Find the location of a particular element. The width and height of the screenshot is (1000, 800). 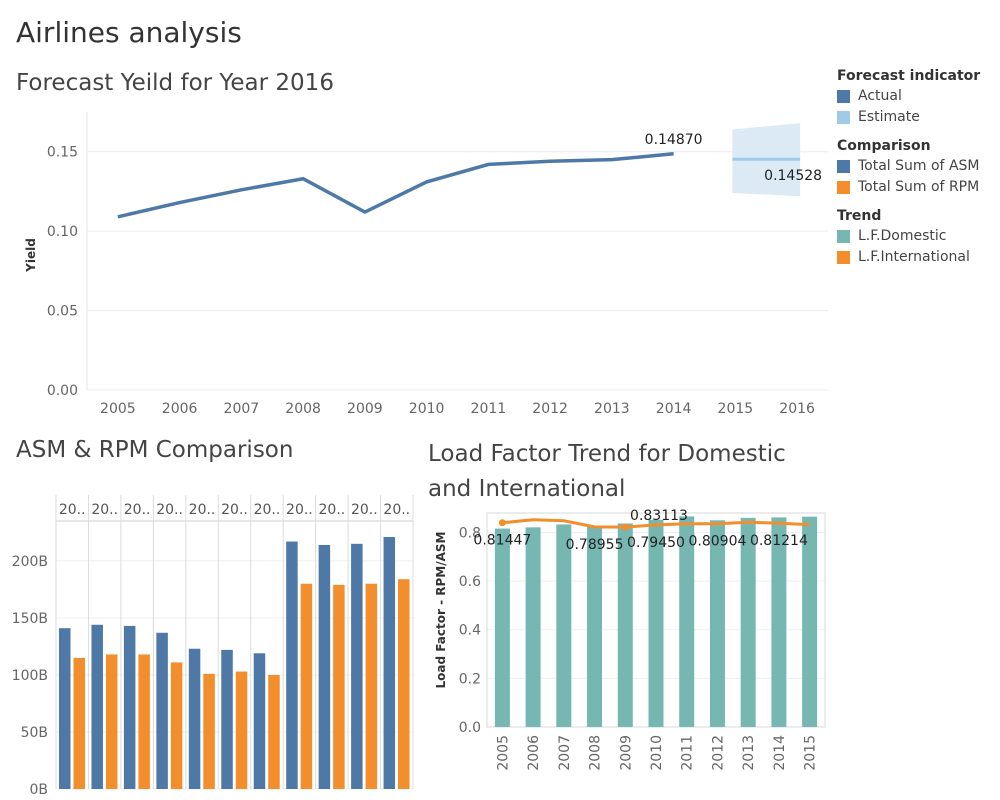

y-tick-label: 0.0 is located at coordinates (470, 728).